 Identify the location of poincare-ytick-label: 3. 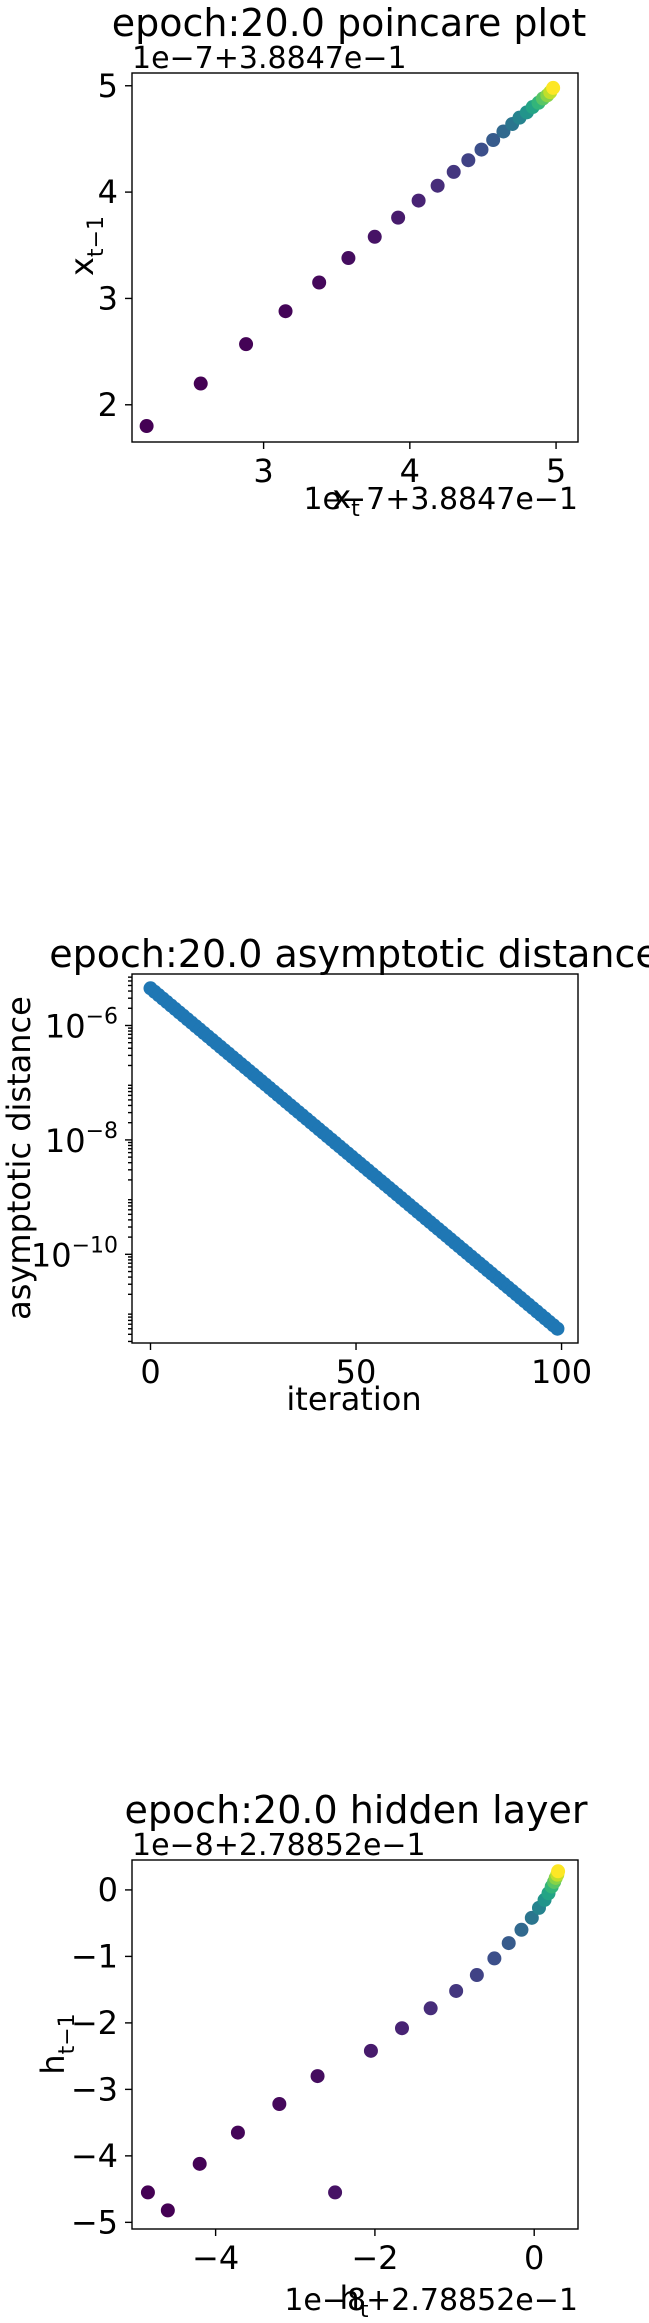
(108, 298).